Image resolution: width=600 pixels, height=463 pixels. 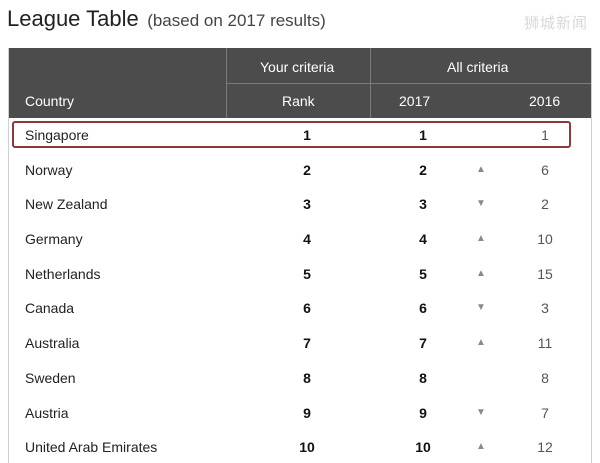 I want to click on rank-2017-value: 2, so click(x=423, y=169).